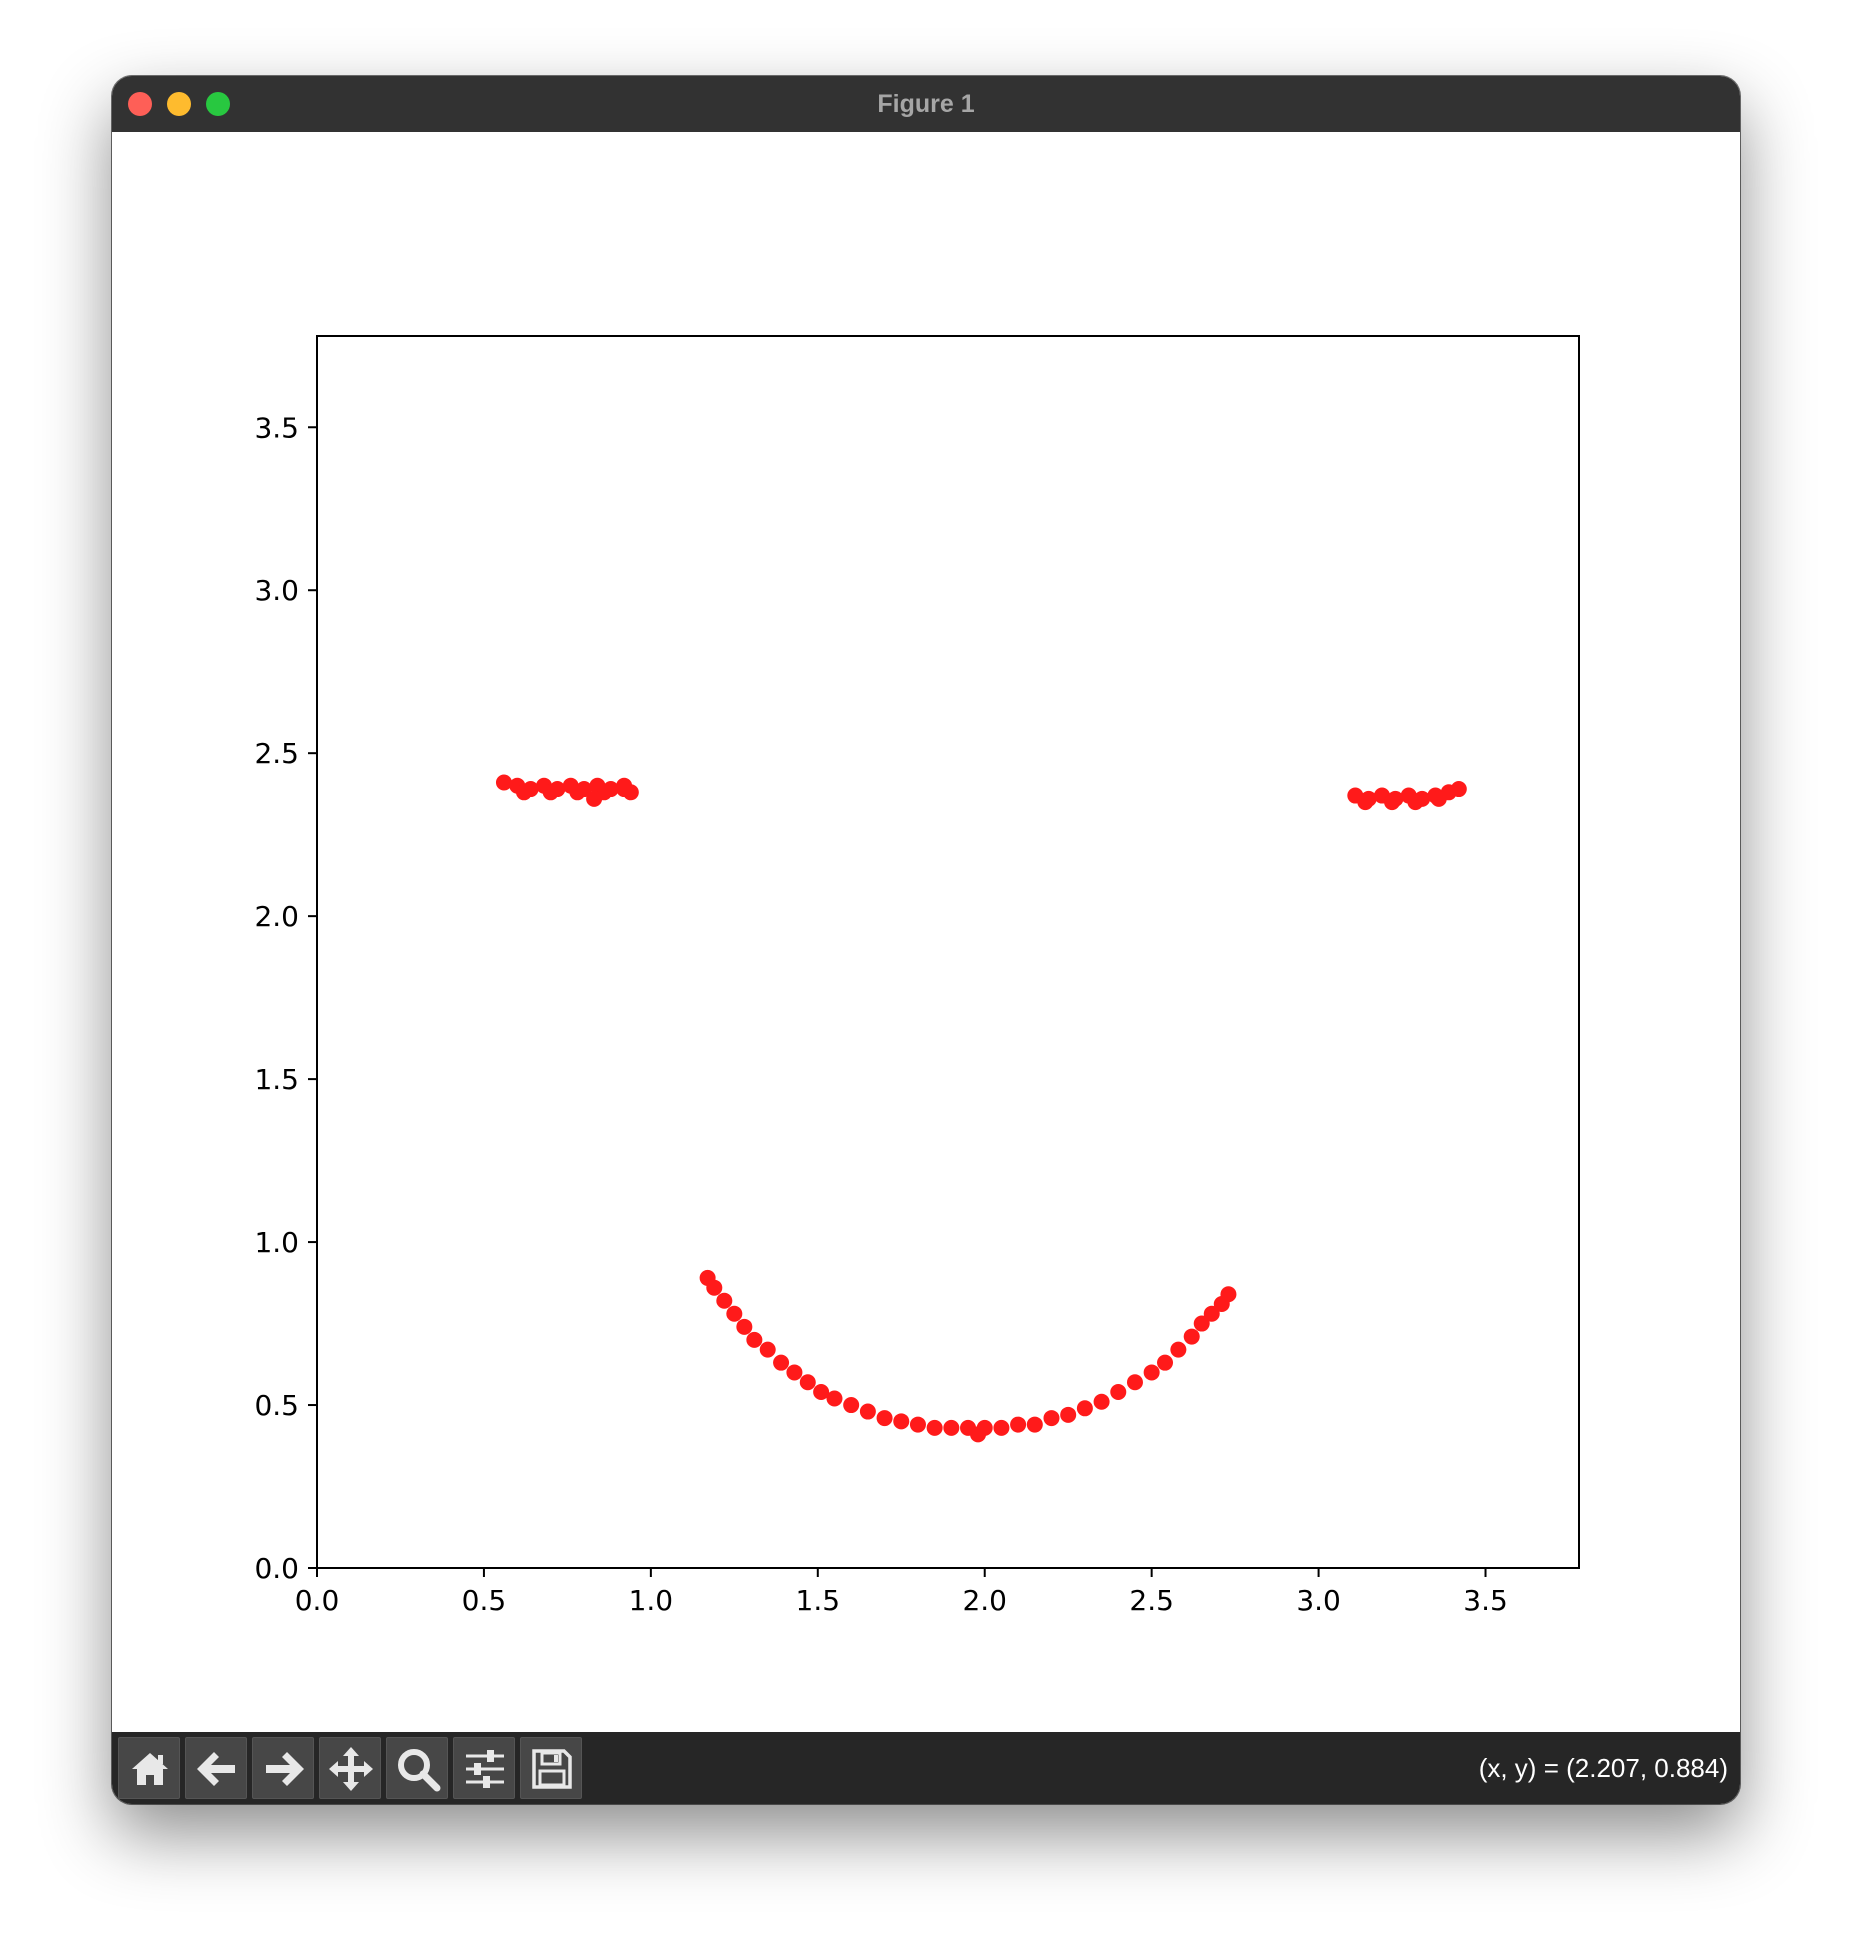  What do you see at coordinates (1603, 1768) in the screenshot?
I see `cursor-coordinates: (x, y) = (2.207, 0.884)` at bounding box center [1603, 1768].